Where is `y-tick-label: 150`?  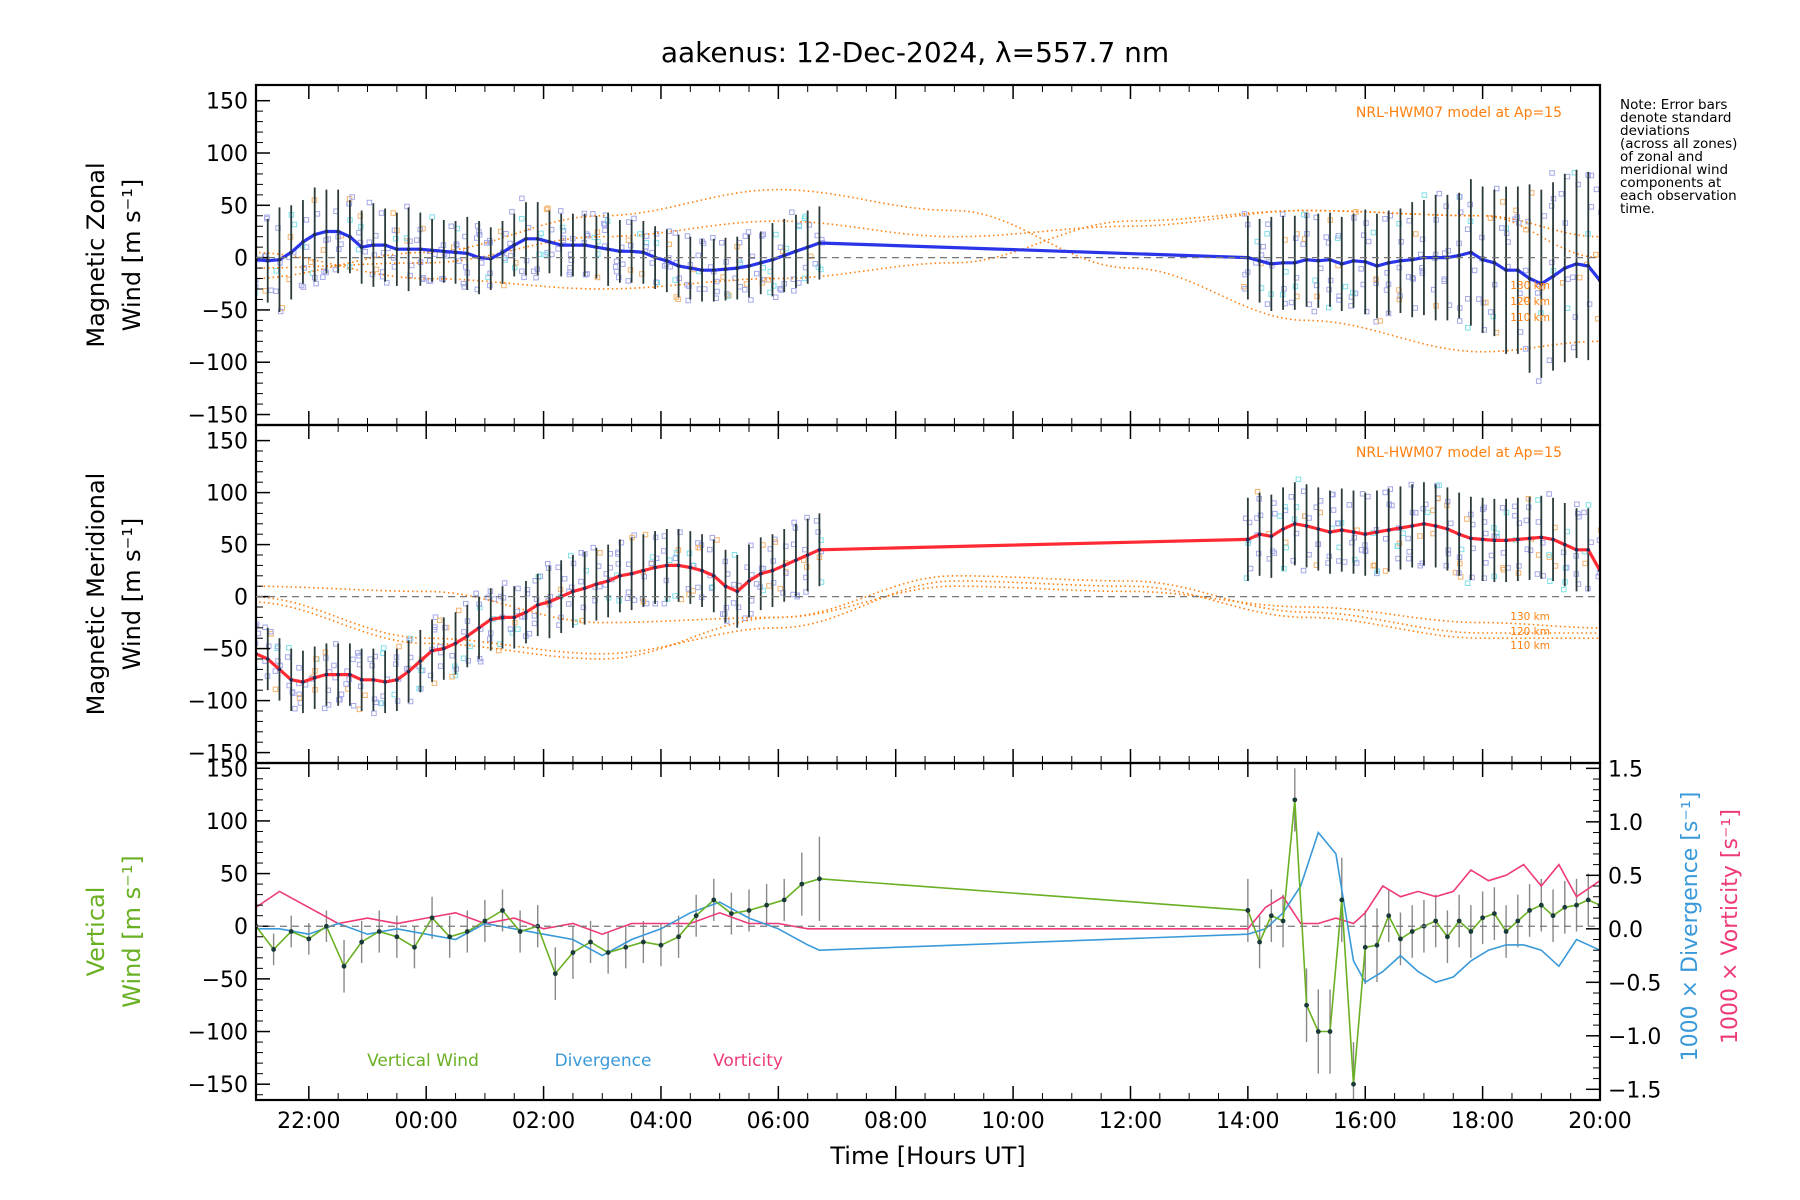
y-tick-label: 150 is located at coordinates (227, 102).